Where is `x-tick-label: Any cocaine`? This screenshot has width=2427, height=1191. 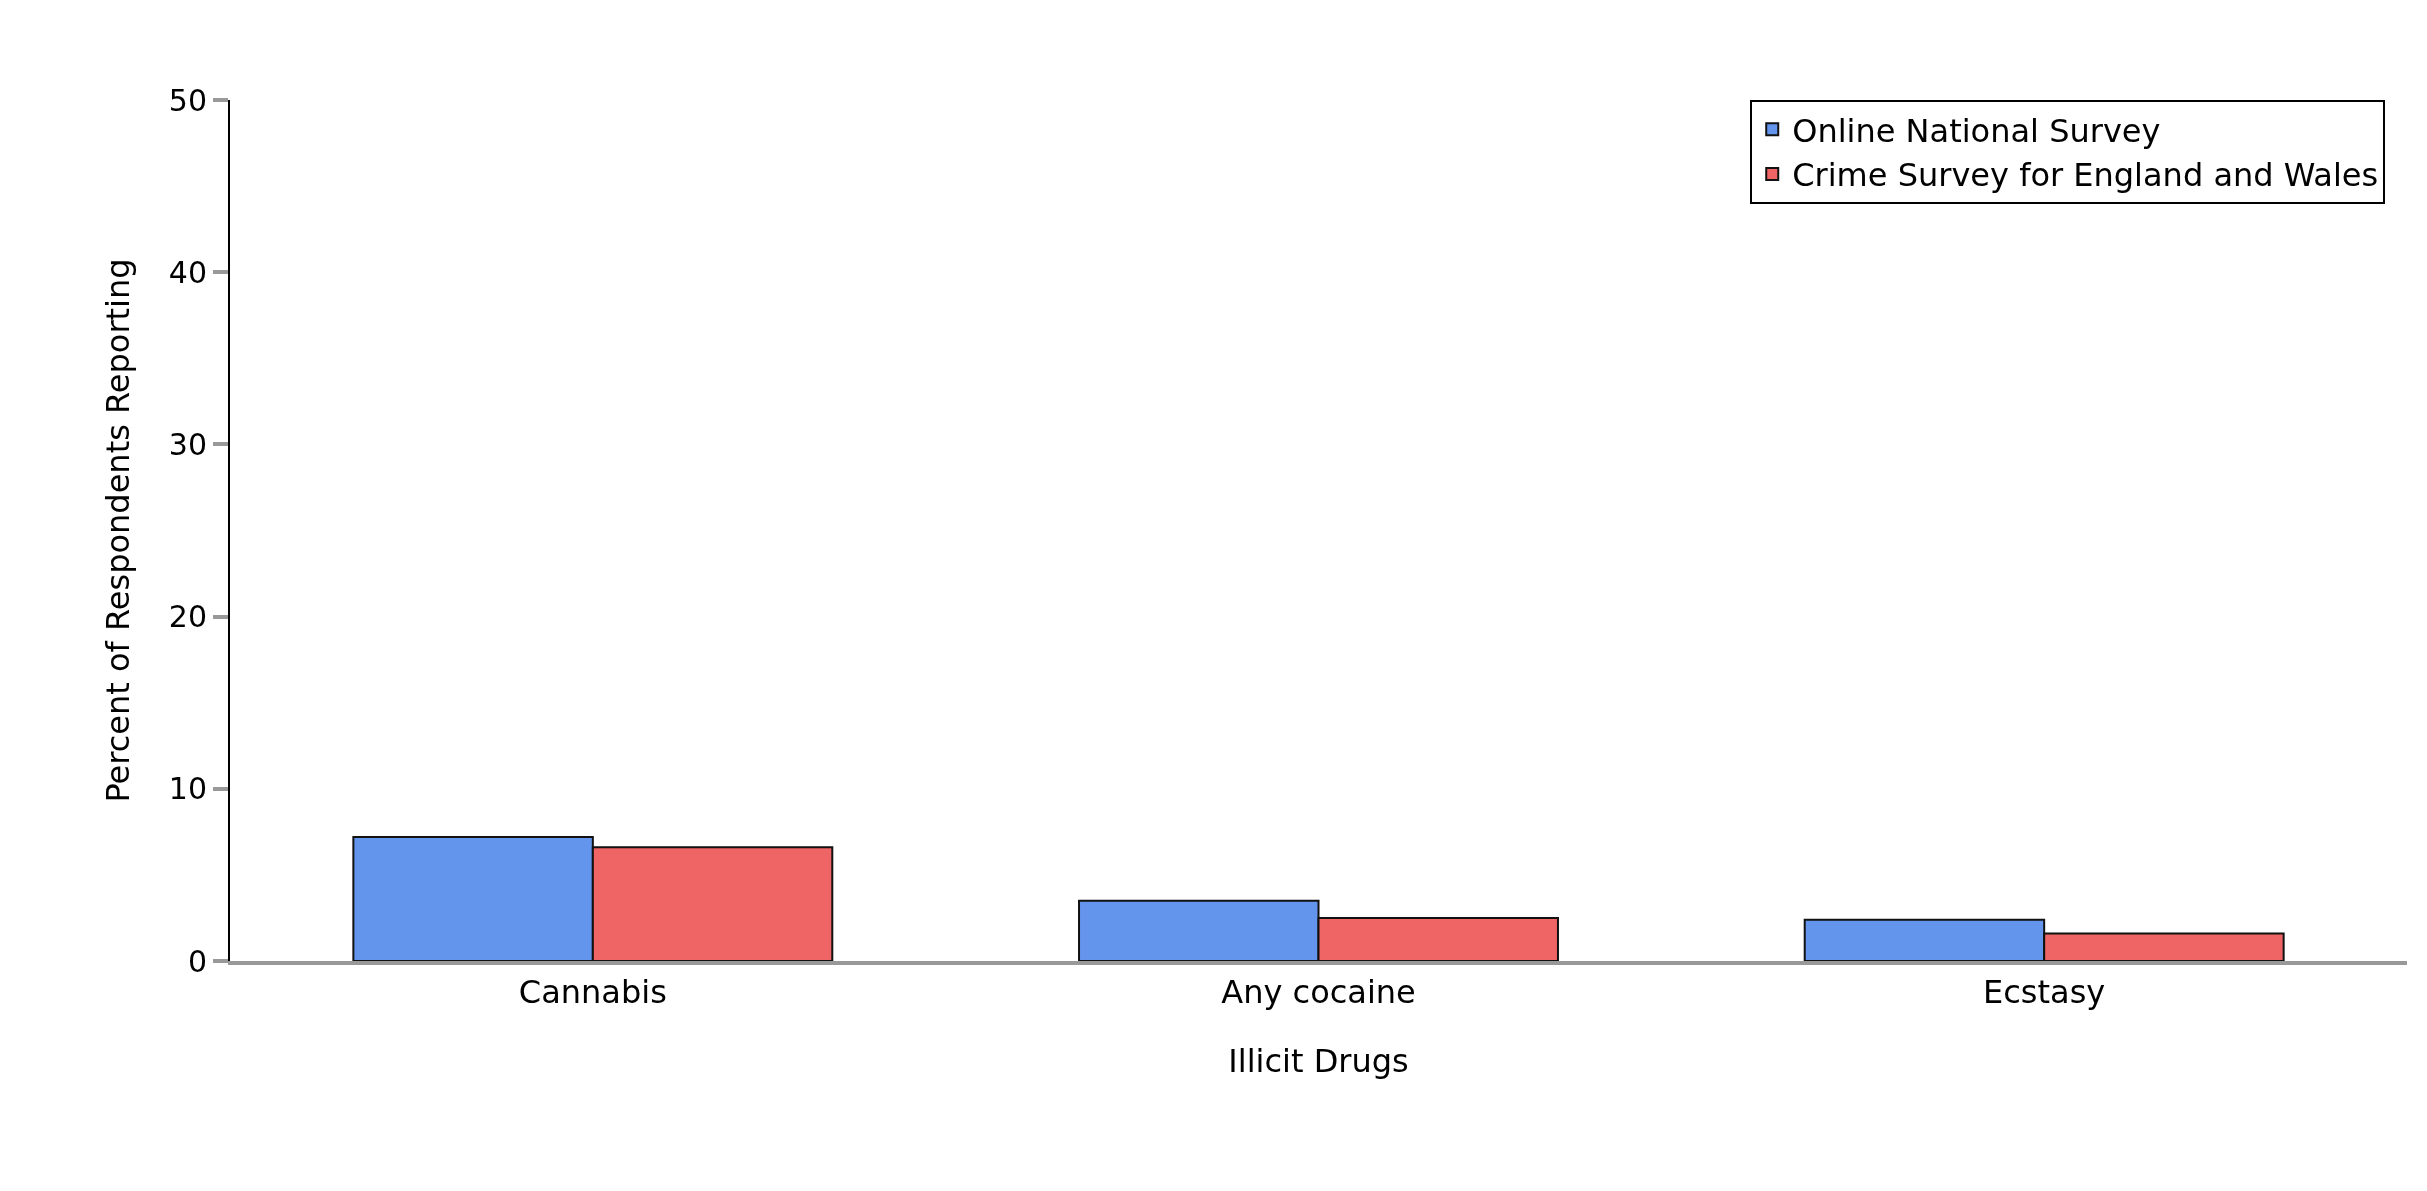
x-tick-label: Any cocaine is located at coordinates (1318, 992).